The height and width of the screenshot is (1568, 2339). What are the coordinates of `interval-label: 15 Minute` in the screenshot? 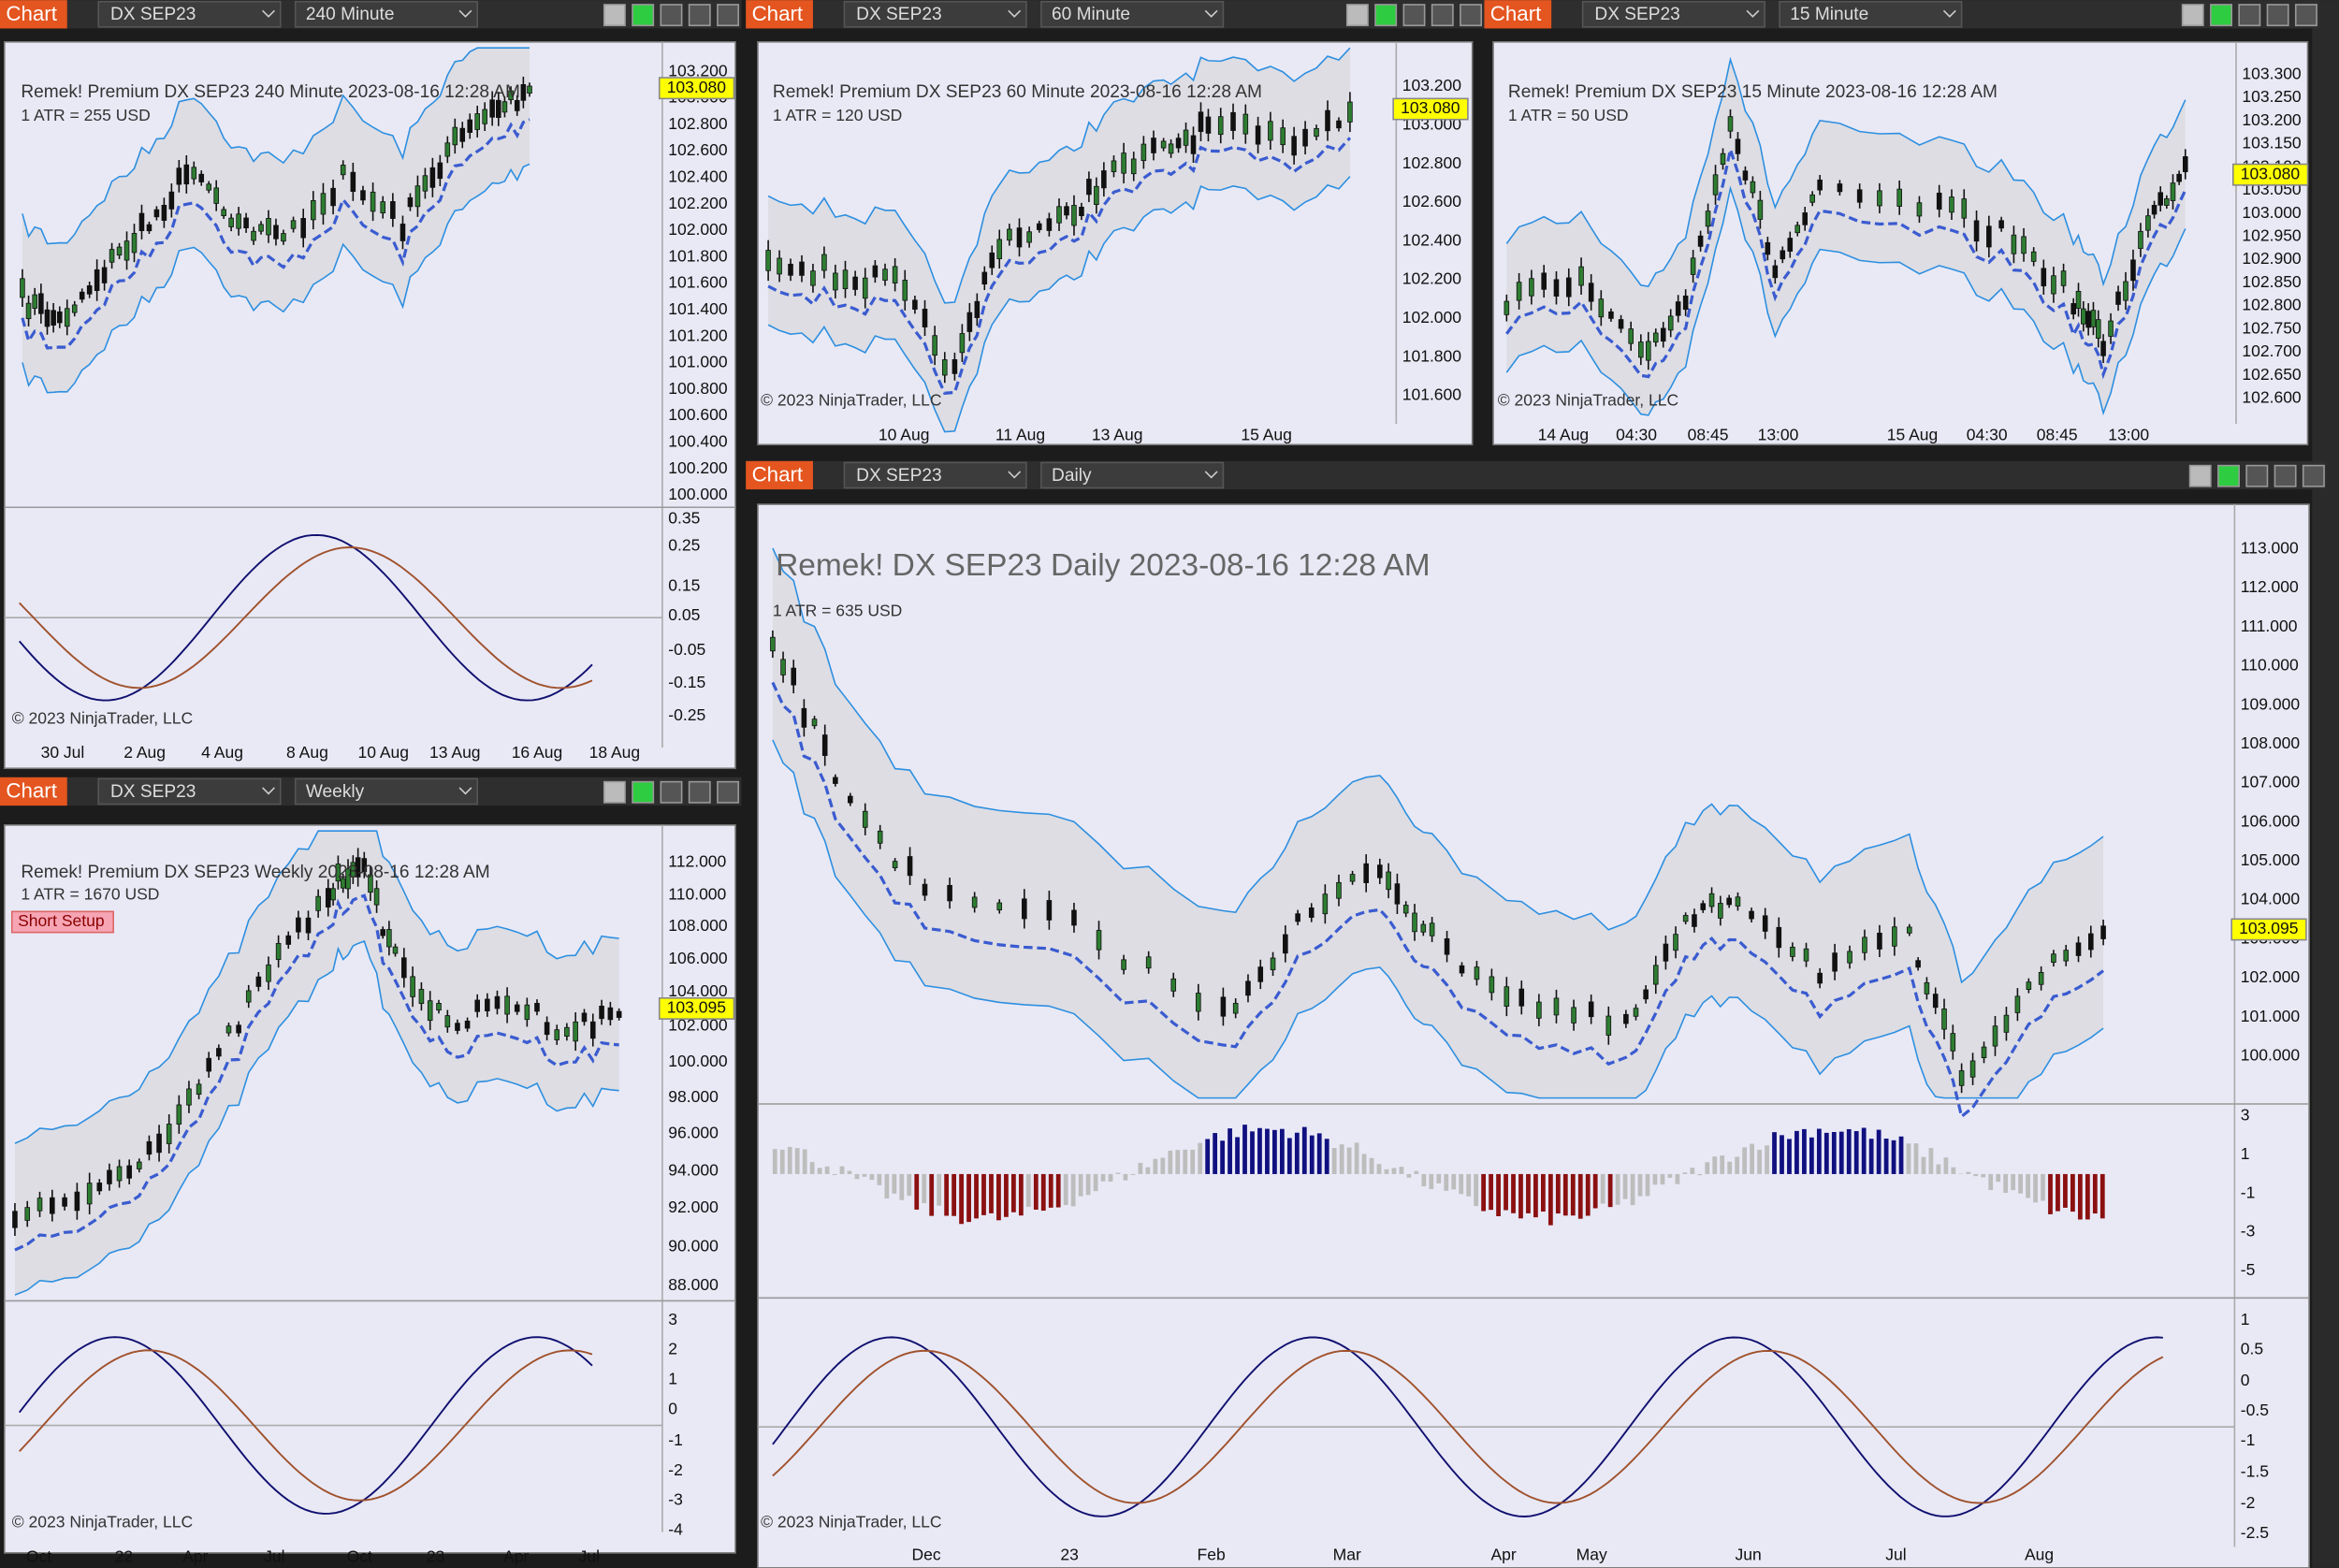 It's located at (1829, 15).